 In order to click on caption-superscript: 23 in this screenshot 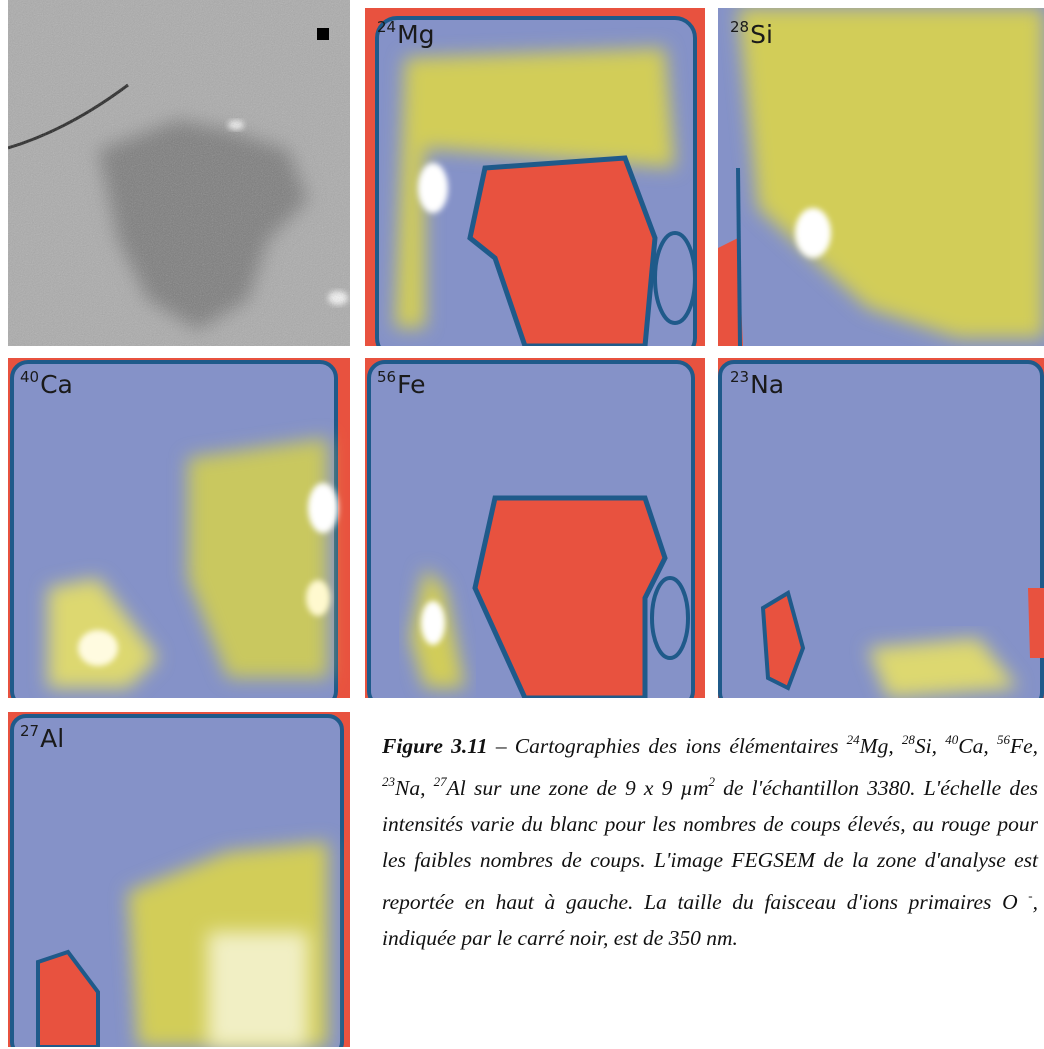, I will do `click(388, 781)`.